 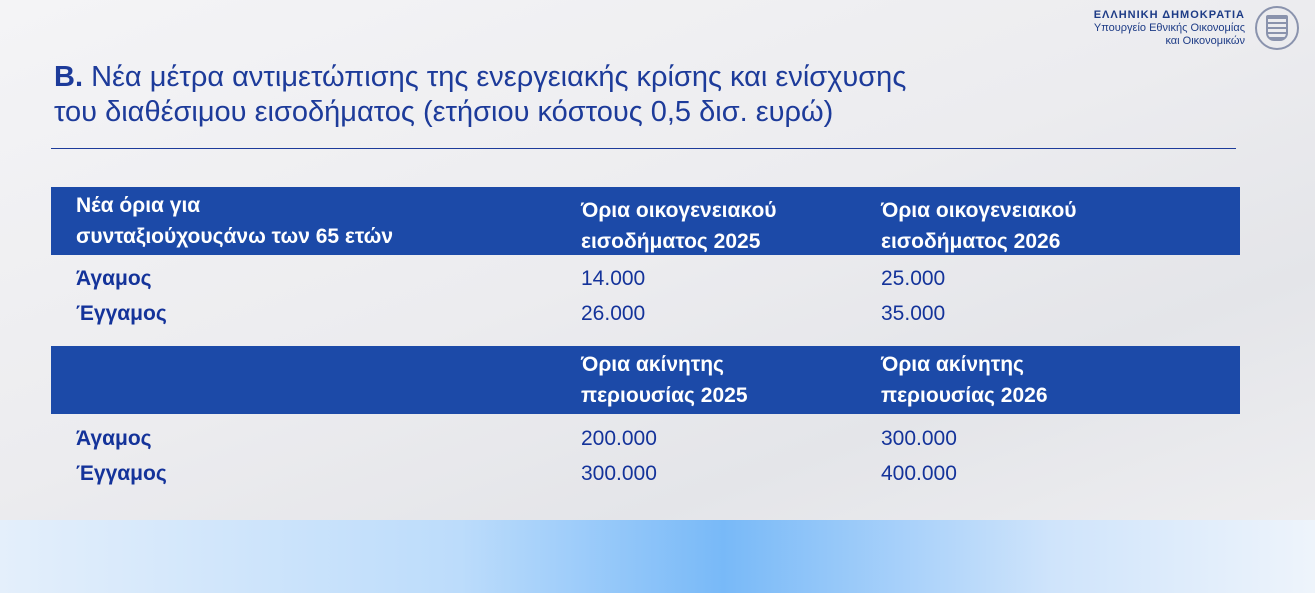 What do you see at coordinates (664, 380) in the screenshot?
I see `table2-header-2025: Όρια ακίνητης περιουσίας 2025` at bounding box center [664, 380].